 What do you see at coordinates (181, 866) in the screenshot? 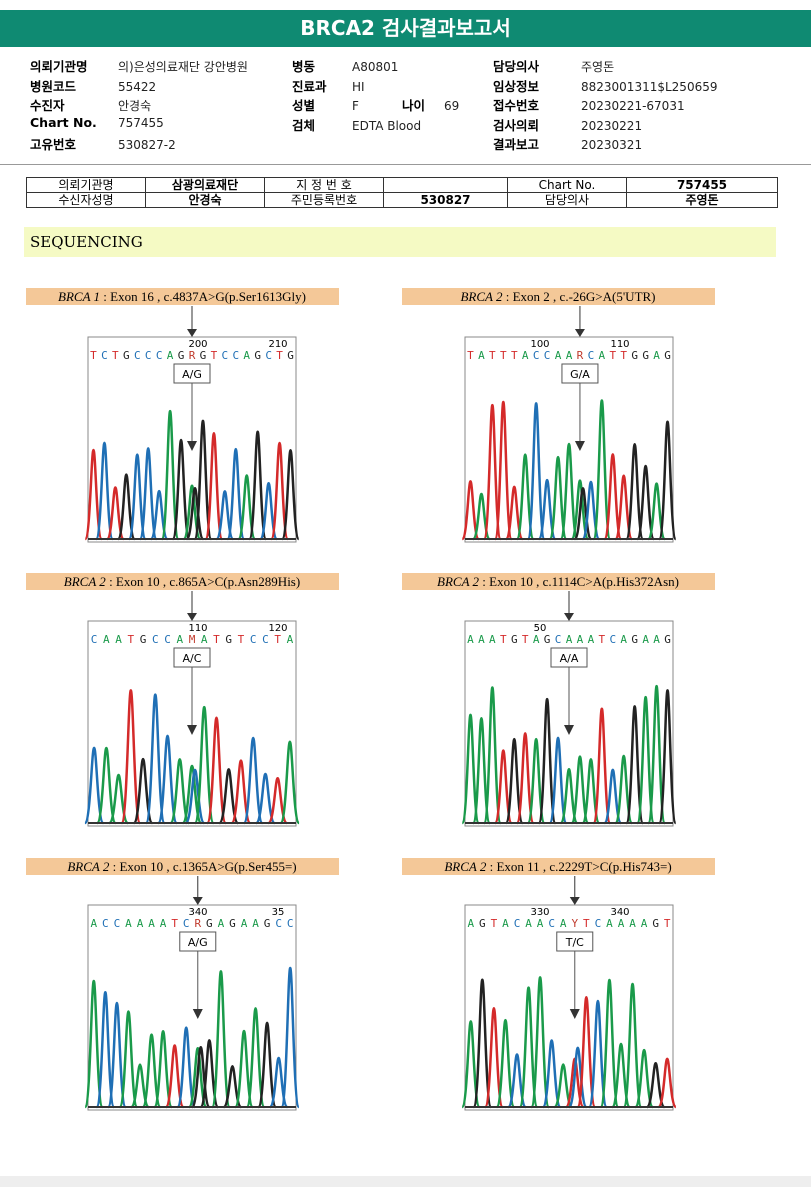
I see `variant-label: BRCA 2 : Exon 10 , c.1365A>G(p.Ser455=)` at bounding box center [181, 866].